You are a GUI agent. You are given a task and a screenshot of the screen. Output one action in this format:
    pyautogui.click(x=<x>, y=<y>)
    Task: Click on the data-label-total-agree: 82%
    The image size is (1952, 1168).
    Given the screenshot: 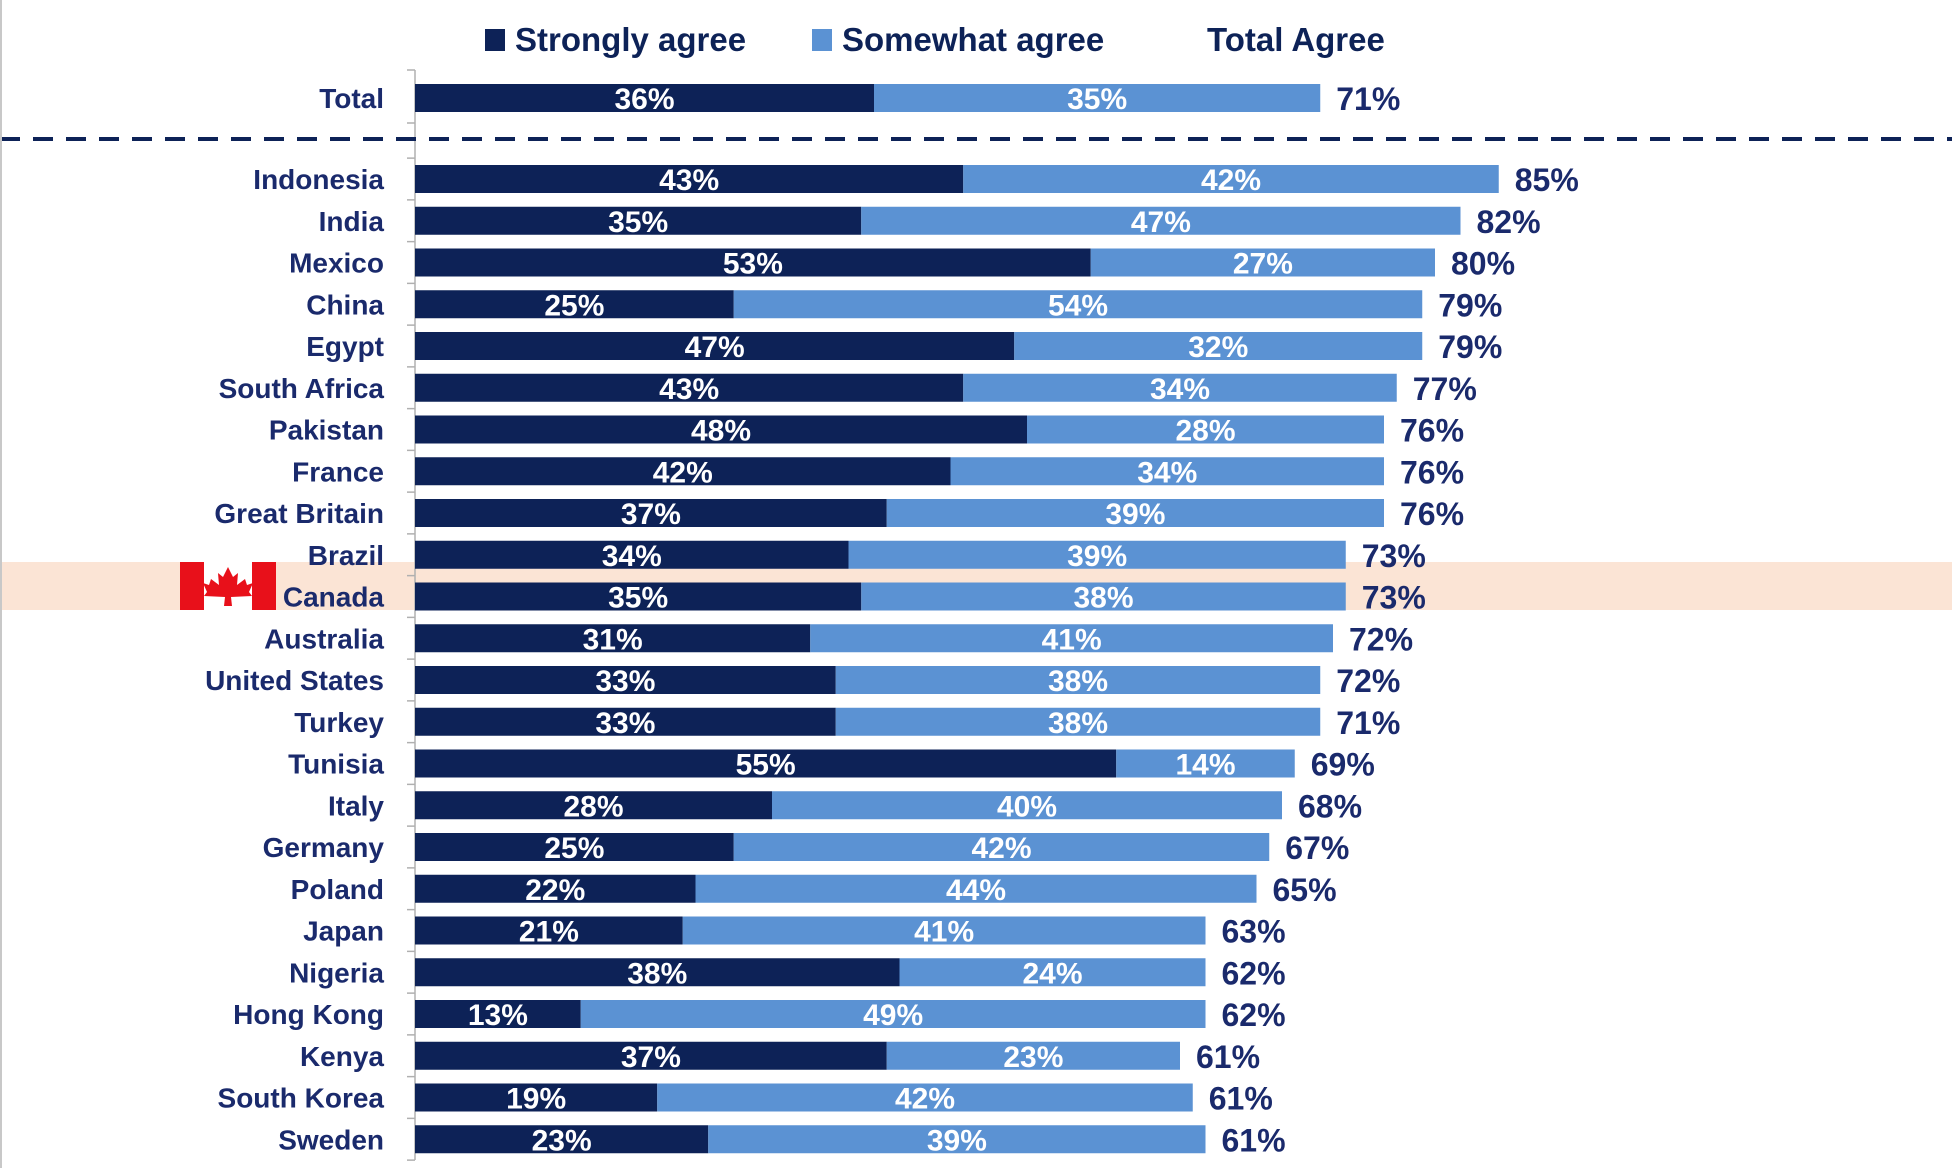 What is the action you would take?
    pyautogui.click(x=1509, y=222)
    